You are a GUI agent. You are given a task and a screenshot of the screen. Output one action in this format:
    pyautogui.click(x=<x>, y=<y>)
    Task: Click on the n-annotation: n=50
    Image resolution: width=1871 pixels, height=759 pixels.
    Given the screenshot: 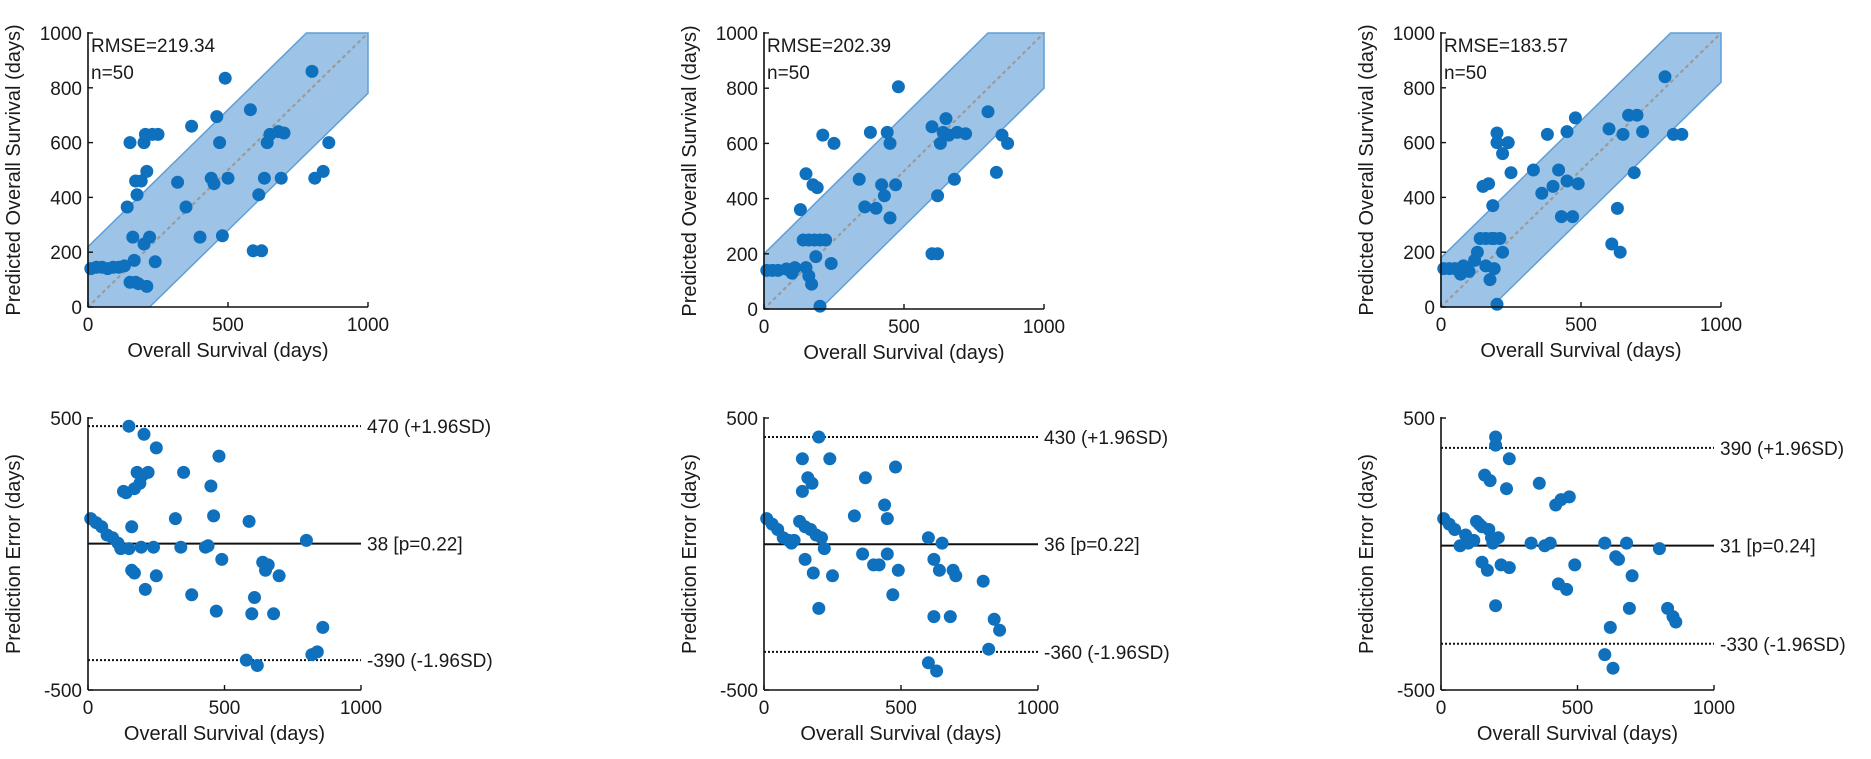 What is the action you would take?
    pyautogui.click(x=112, y=73)
    